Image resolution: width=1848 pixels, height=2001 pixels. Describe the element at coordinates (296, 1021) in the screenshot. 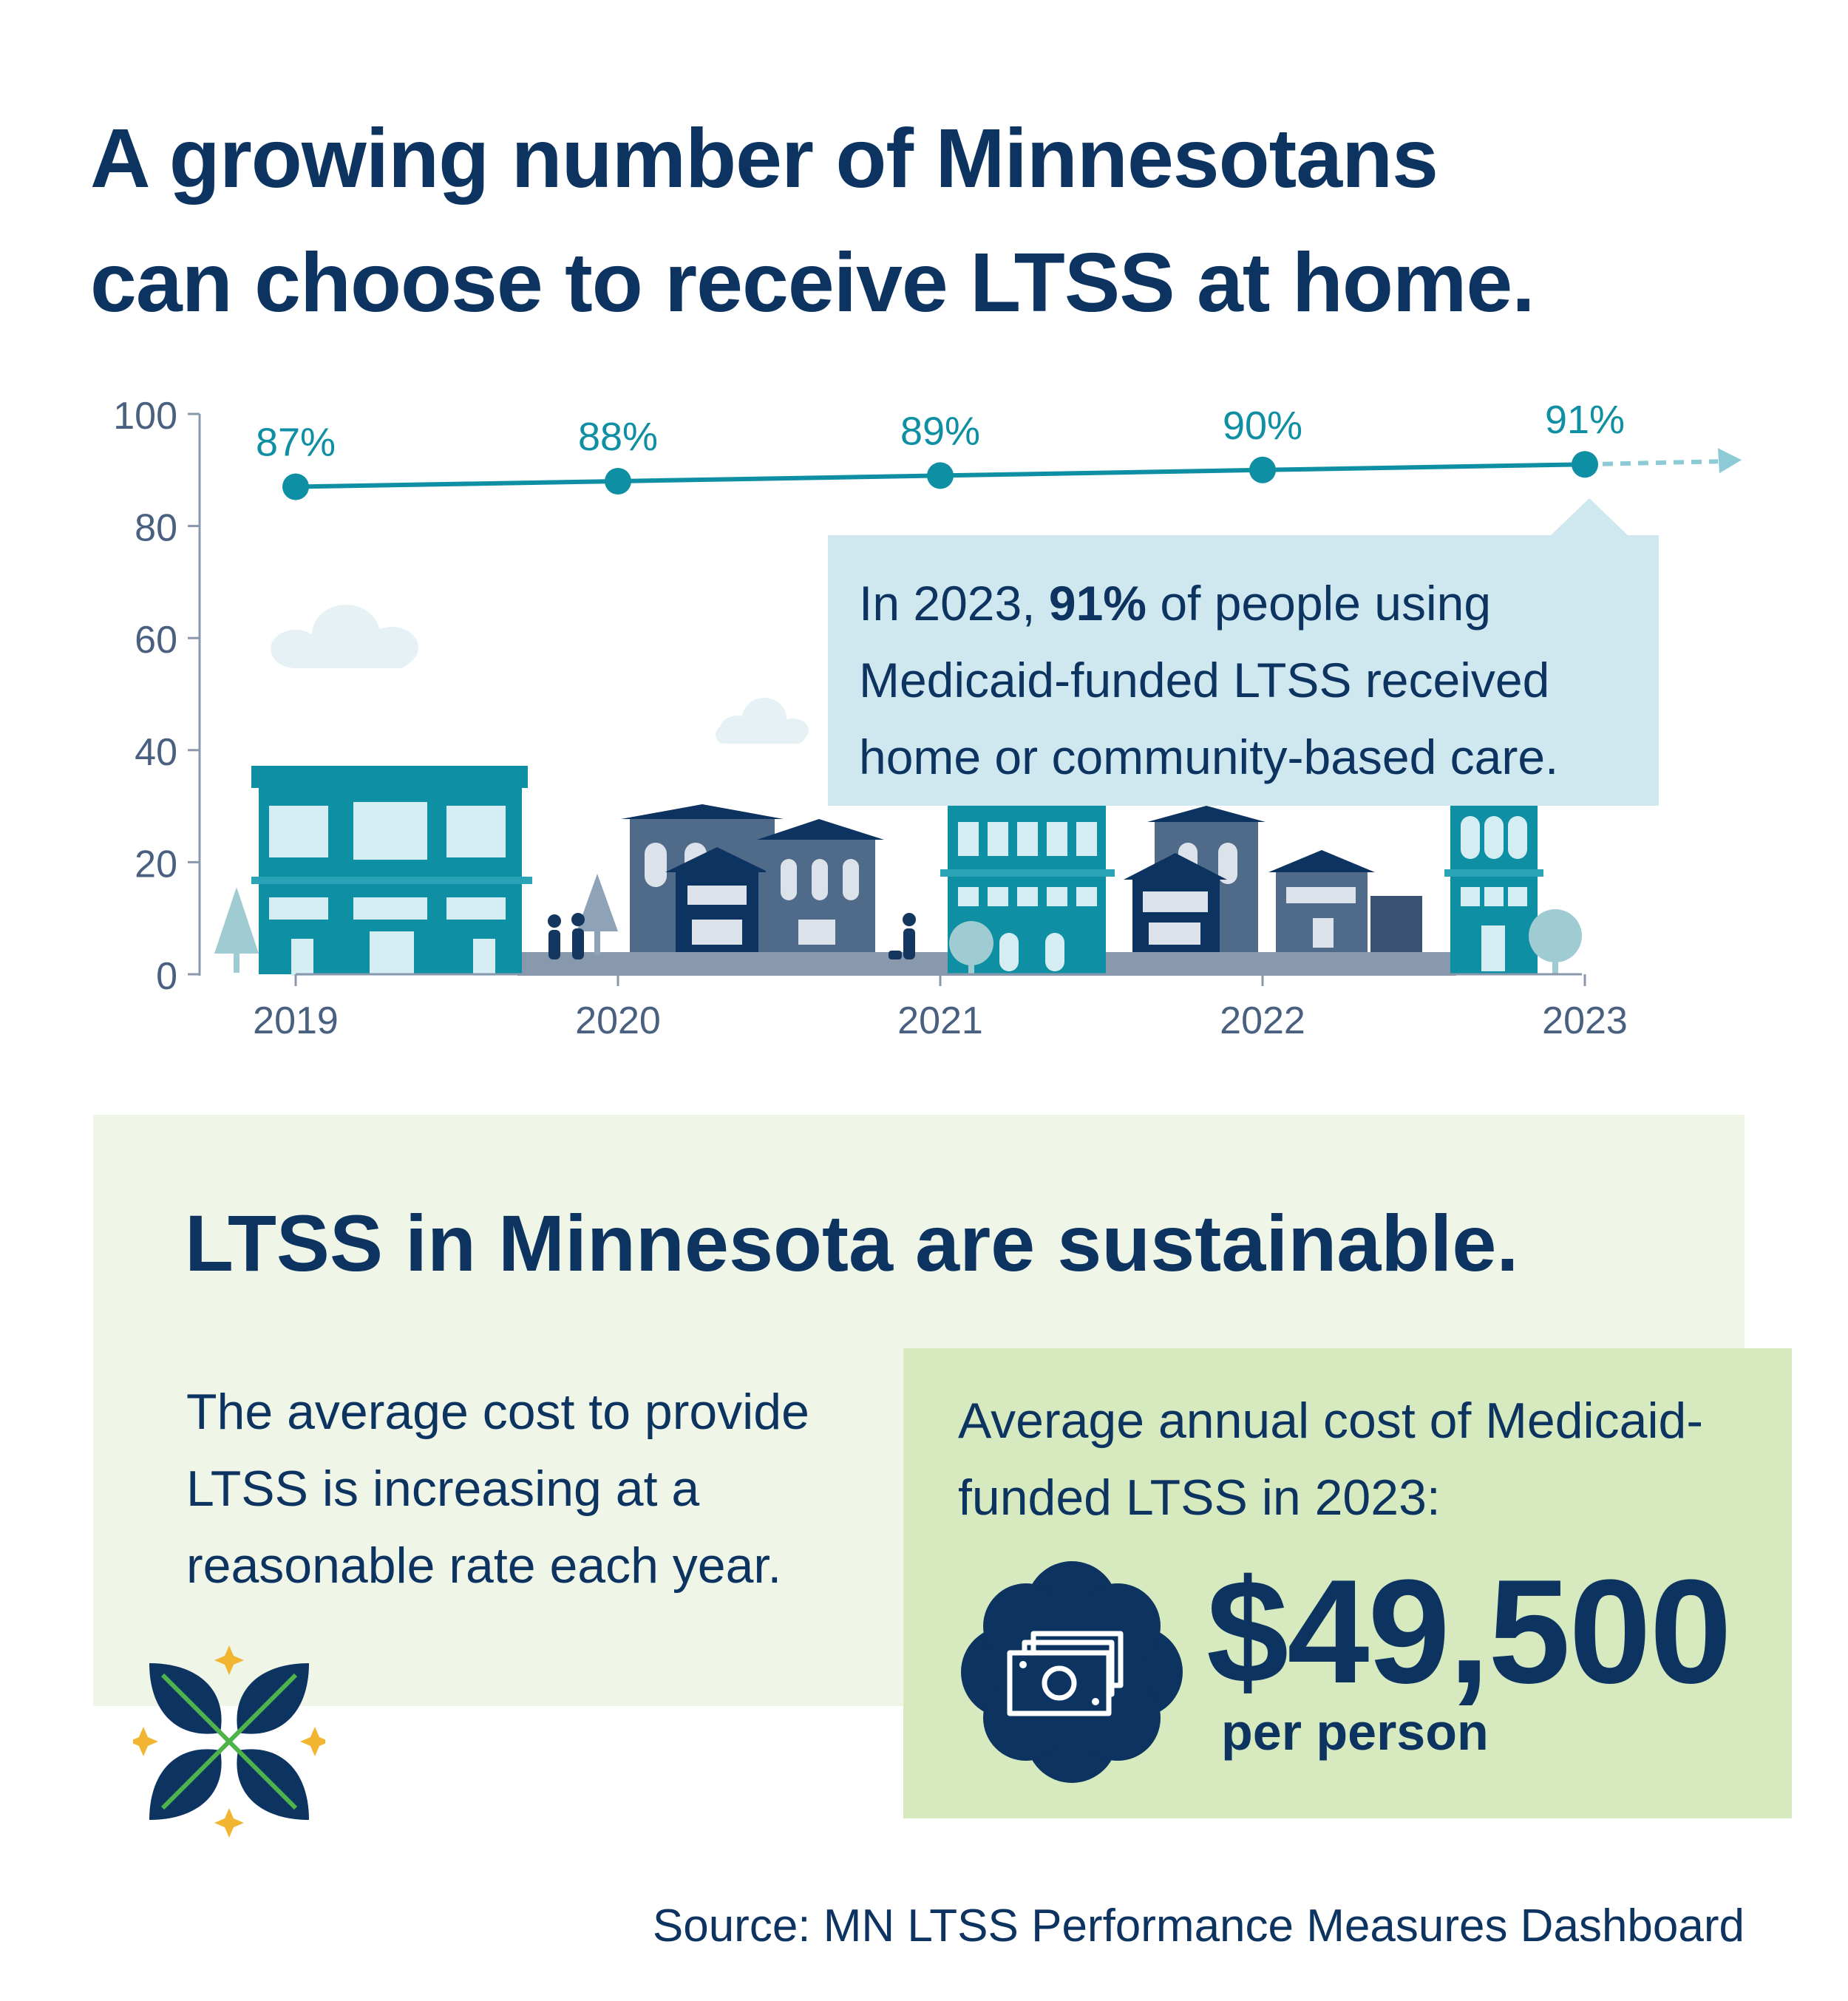

I see `x-tick-label: 2019` at that location.